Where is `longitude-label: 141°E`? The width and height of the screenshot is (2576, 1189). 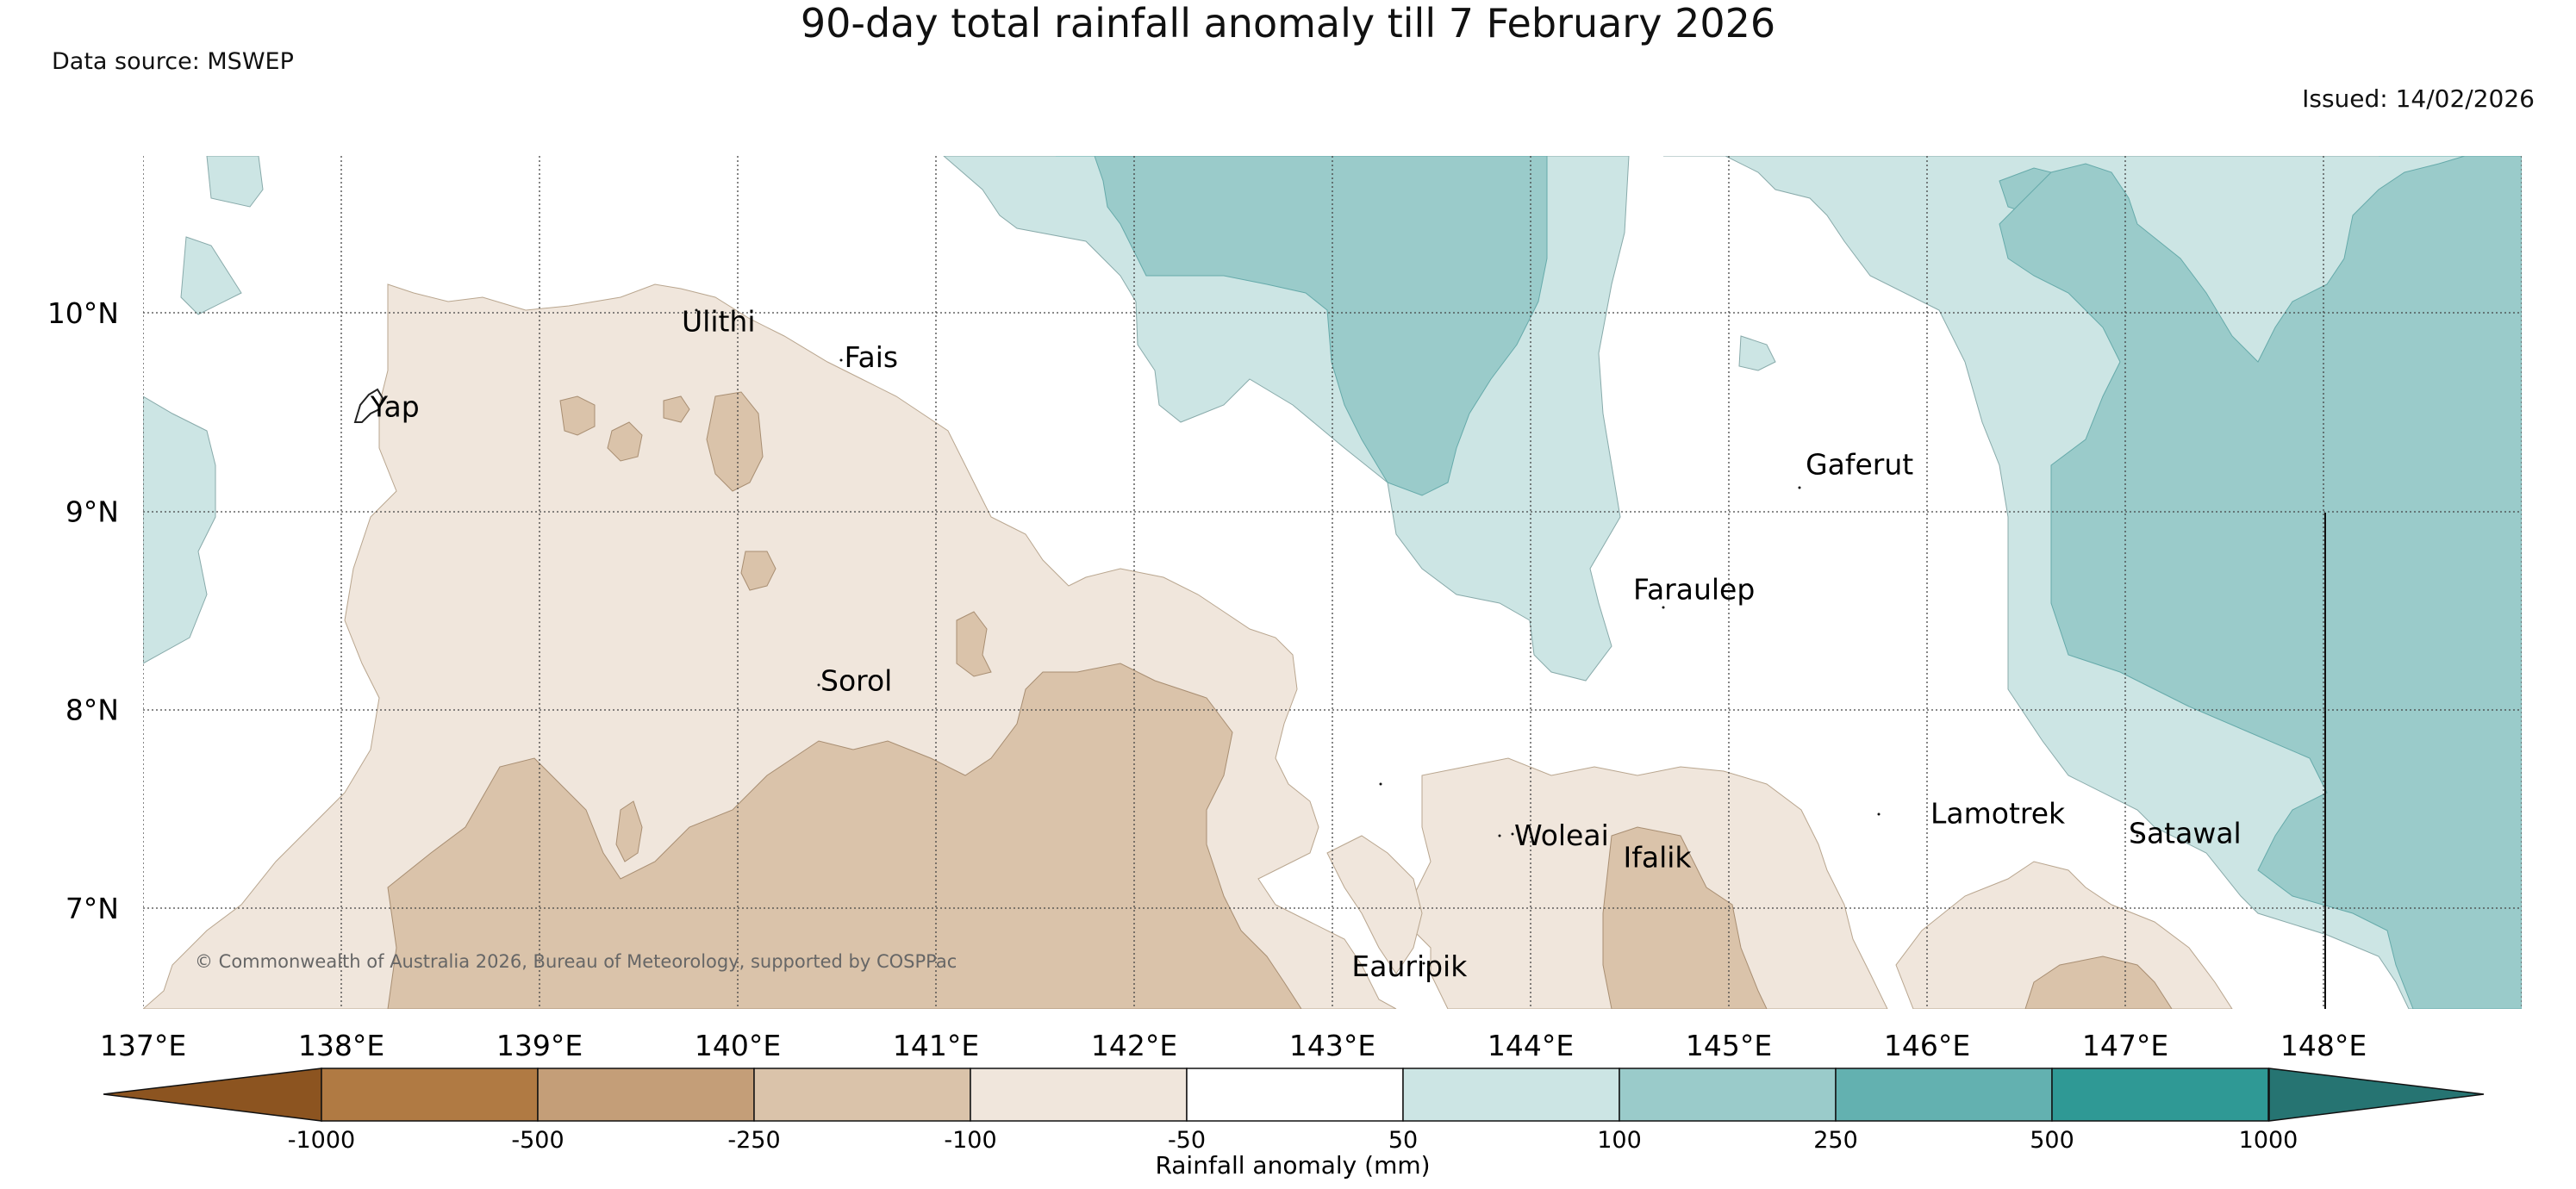 longitude-label: 141°E is located at coordinates (936, 1045).